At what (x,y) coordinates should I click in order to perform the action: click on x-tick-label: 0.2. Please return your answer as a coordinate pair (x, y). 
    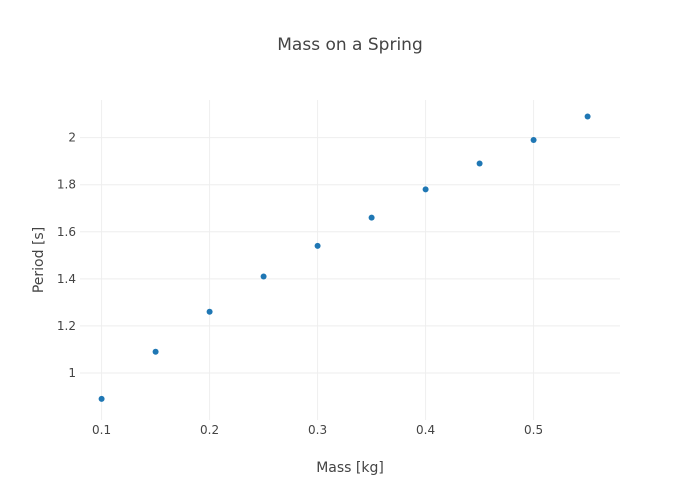
    Looking at the image, I should click on (209, 430).